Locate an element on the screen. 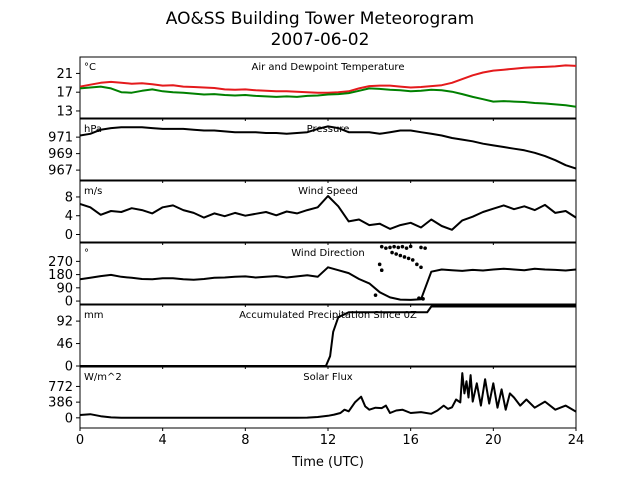  panel-title: Accumulated Precipitation Since 0Z is located at coordinates (328, 315).